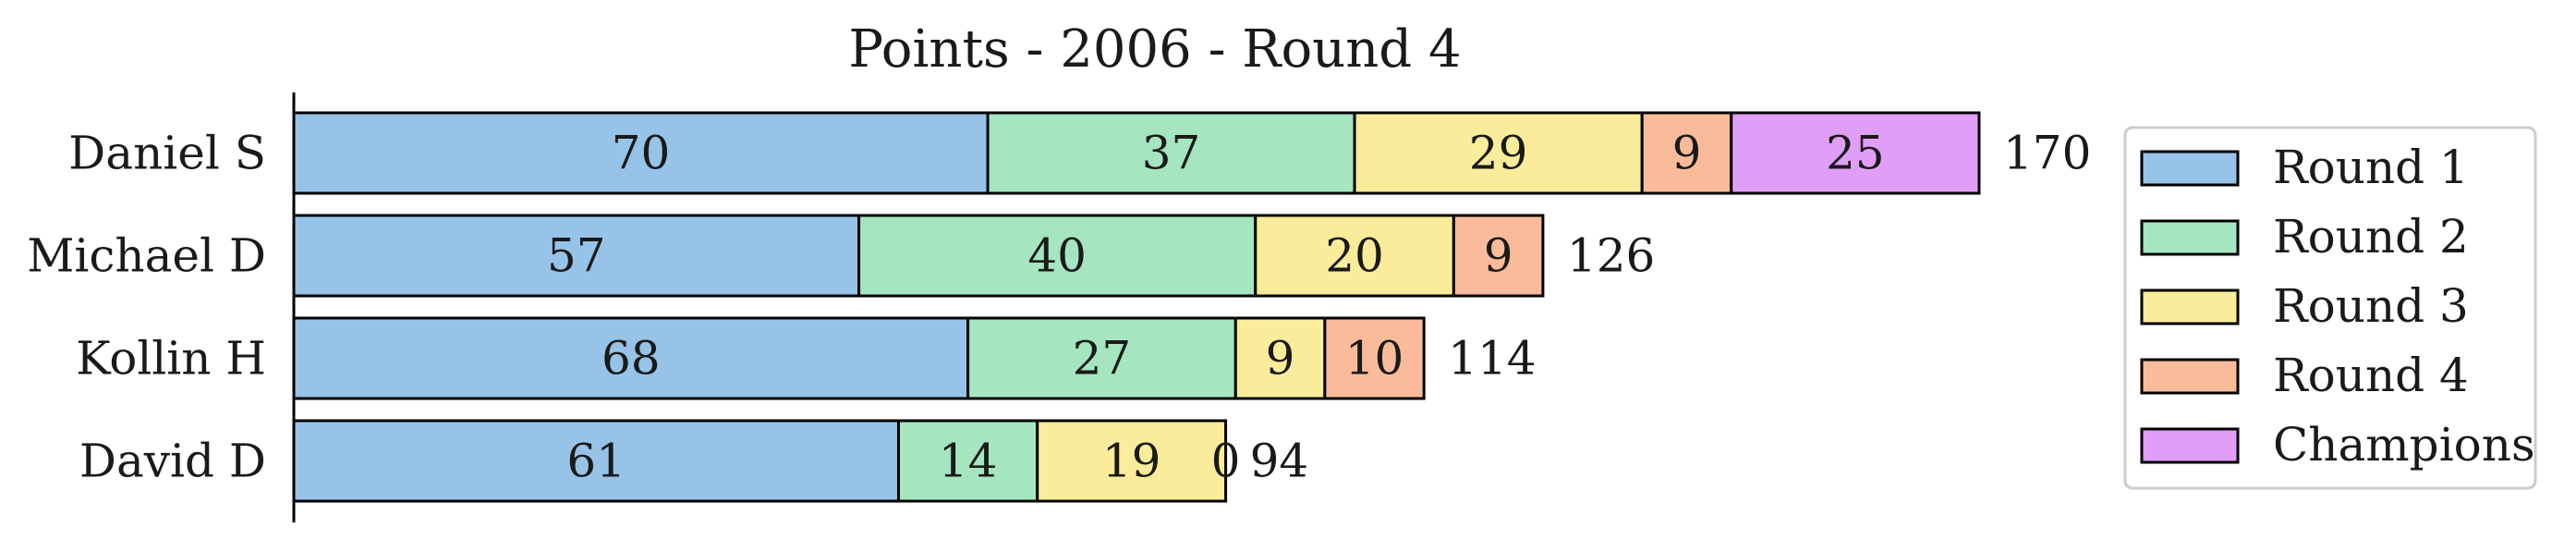  What do you see at coordinates (1611, 256) in the screenshot?
I see `total-label-michael-d: 126` at bounding box center [1611, 256].